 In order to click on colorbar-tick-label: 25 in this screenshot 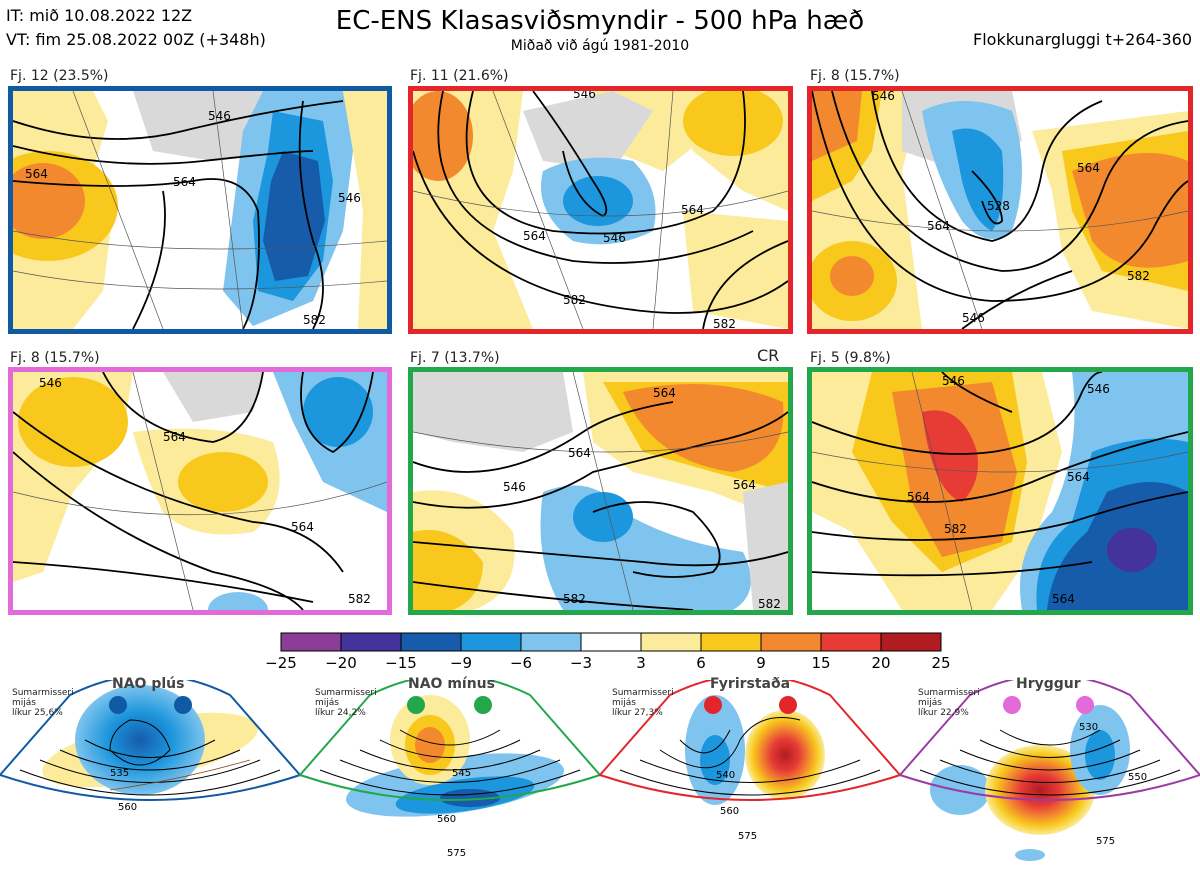, I will do `click(941, 663)`.